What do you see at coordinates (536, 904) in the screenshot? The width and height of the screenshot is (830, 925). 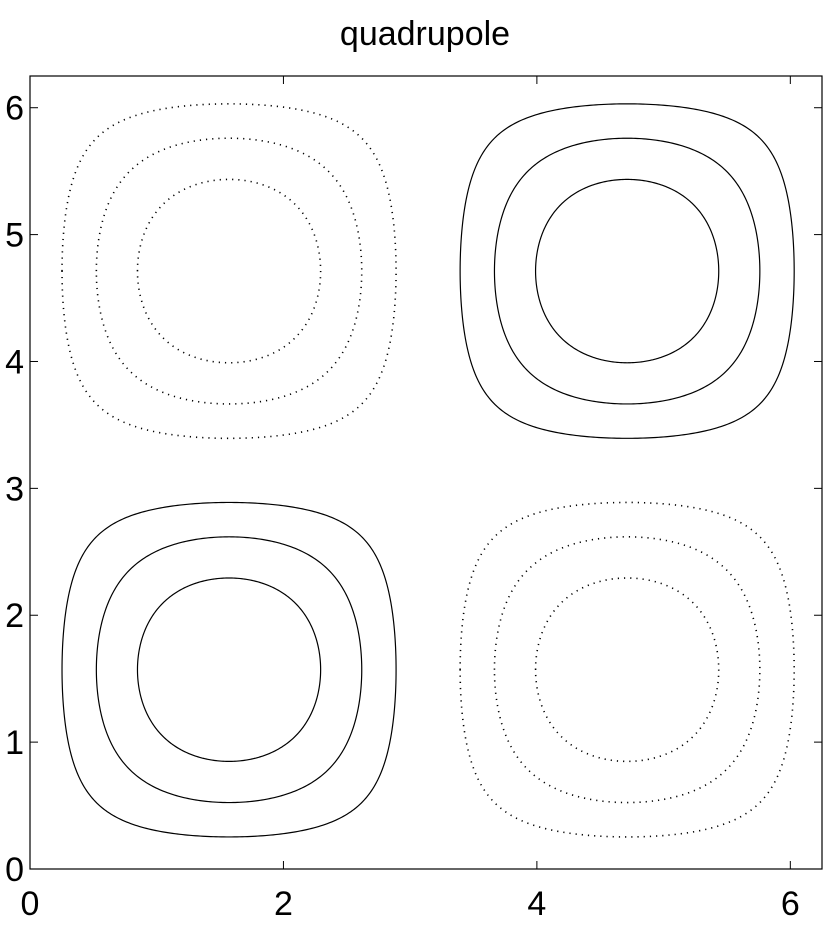 I see `x-tick-label: 4` at bounding box center [536, 904].